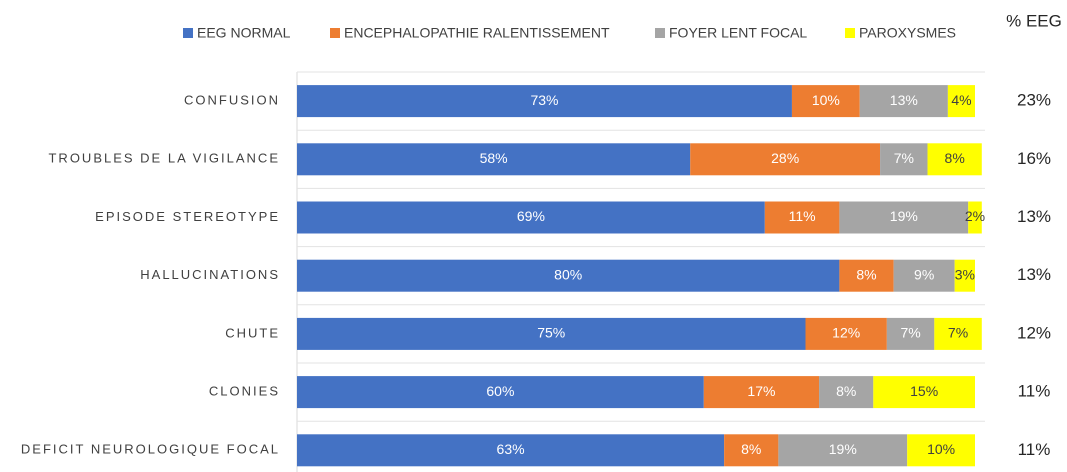  Describe the element at coordinates (164, 158) in the screenshot. I see `category-label: TROUBLES DE LA VIGILANCE` at that location.